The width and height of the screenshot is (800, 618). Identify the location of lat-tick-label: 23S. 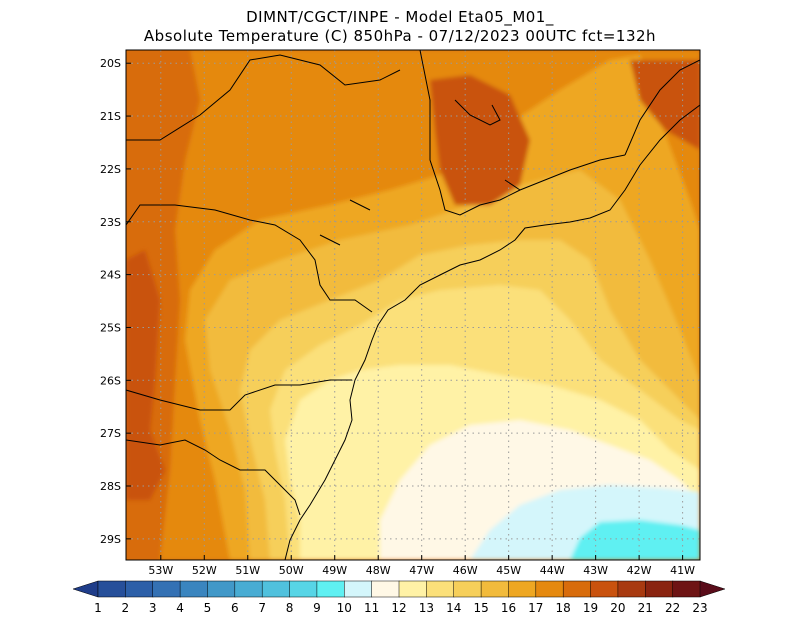
(110, 222).